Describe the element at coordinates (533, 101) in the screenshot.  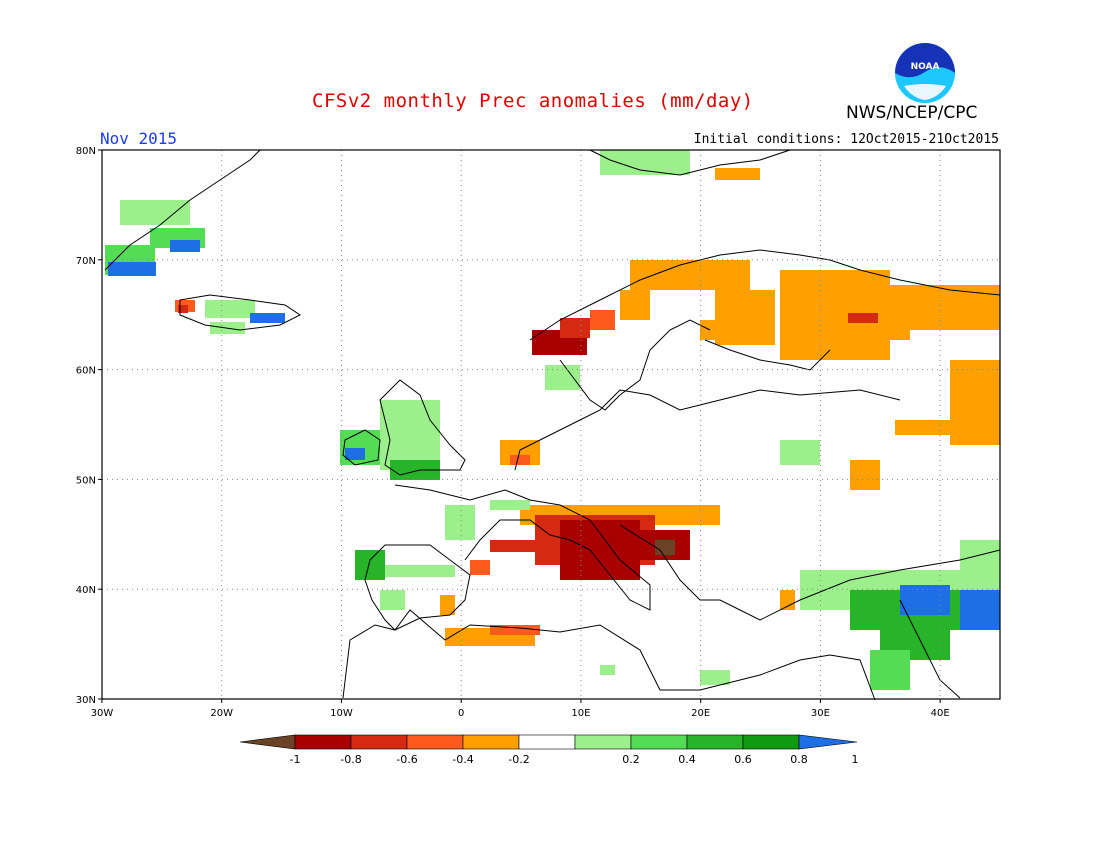
I see `map-title: CFSv2 monthly Prec anomalies (mm/day)` at that location.